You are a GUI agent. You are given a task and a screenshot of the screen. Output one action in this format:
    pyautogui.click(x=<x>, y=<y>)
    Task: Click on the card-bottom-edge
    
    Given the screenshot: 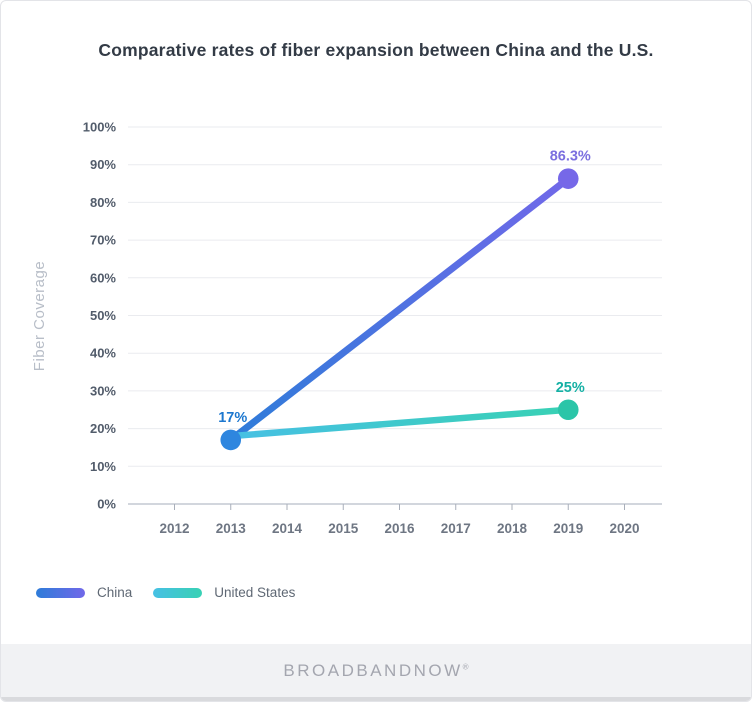 What is the action you would take?
    pyautogui.click(x=376, y=699)
    